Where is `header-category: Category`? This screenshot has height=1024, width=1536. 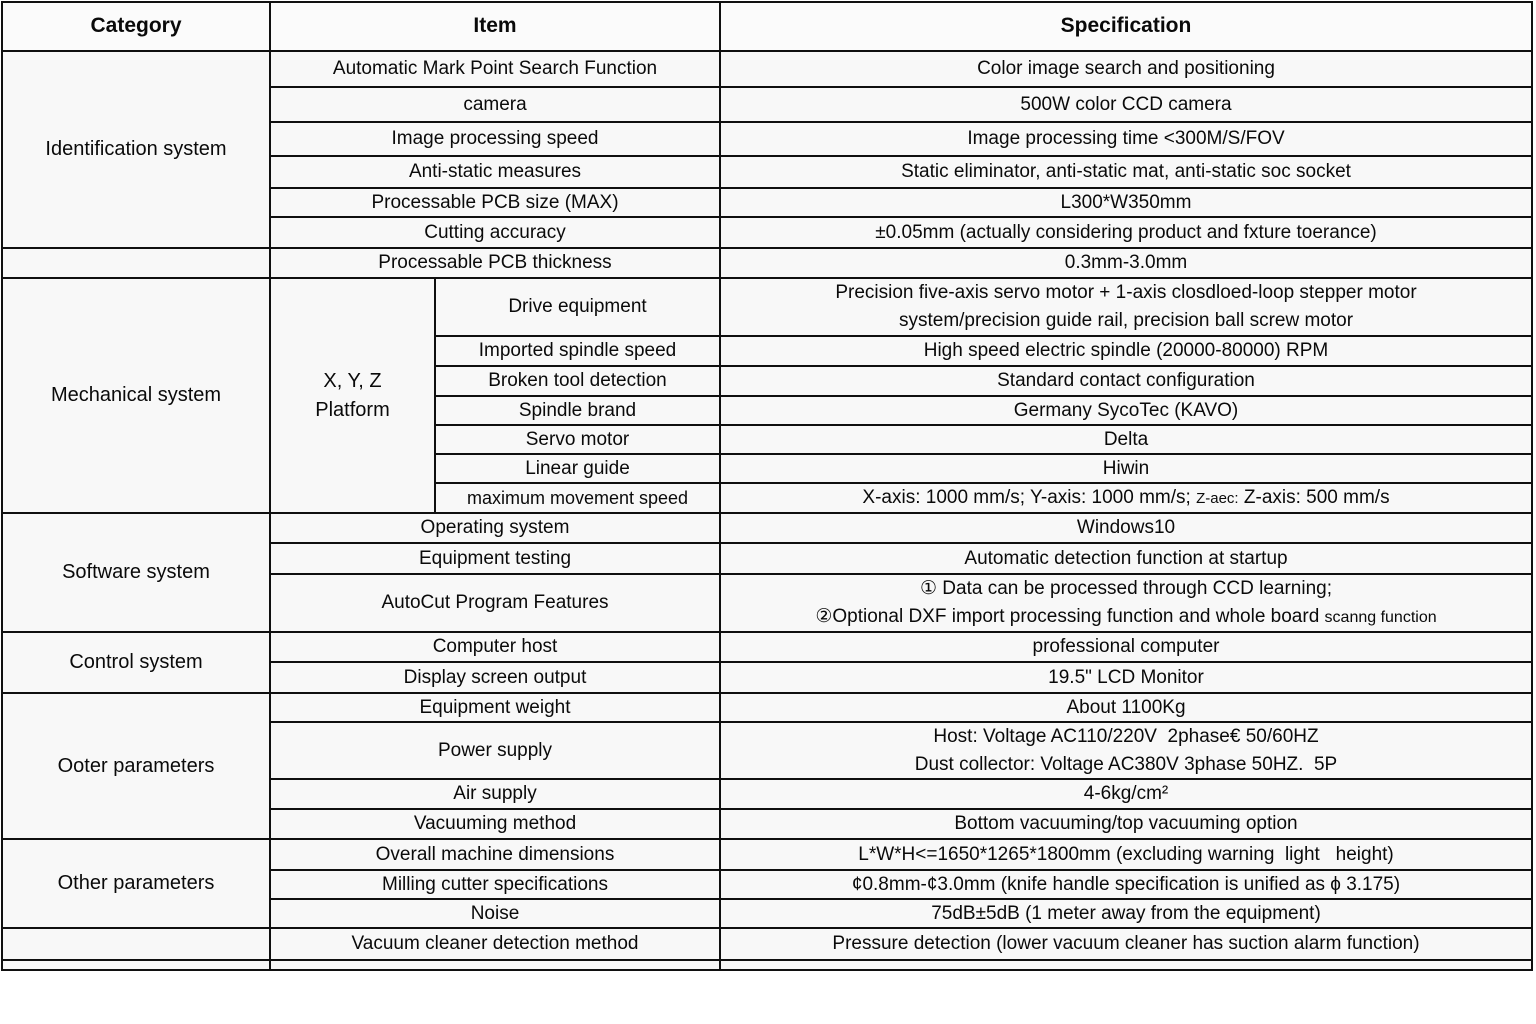 header-category: Category is located at coordinates (136, 26).